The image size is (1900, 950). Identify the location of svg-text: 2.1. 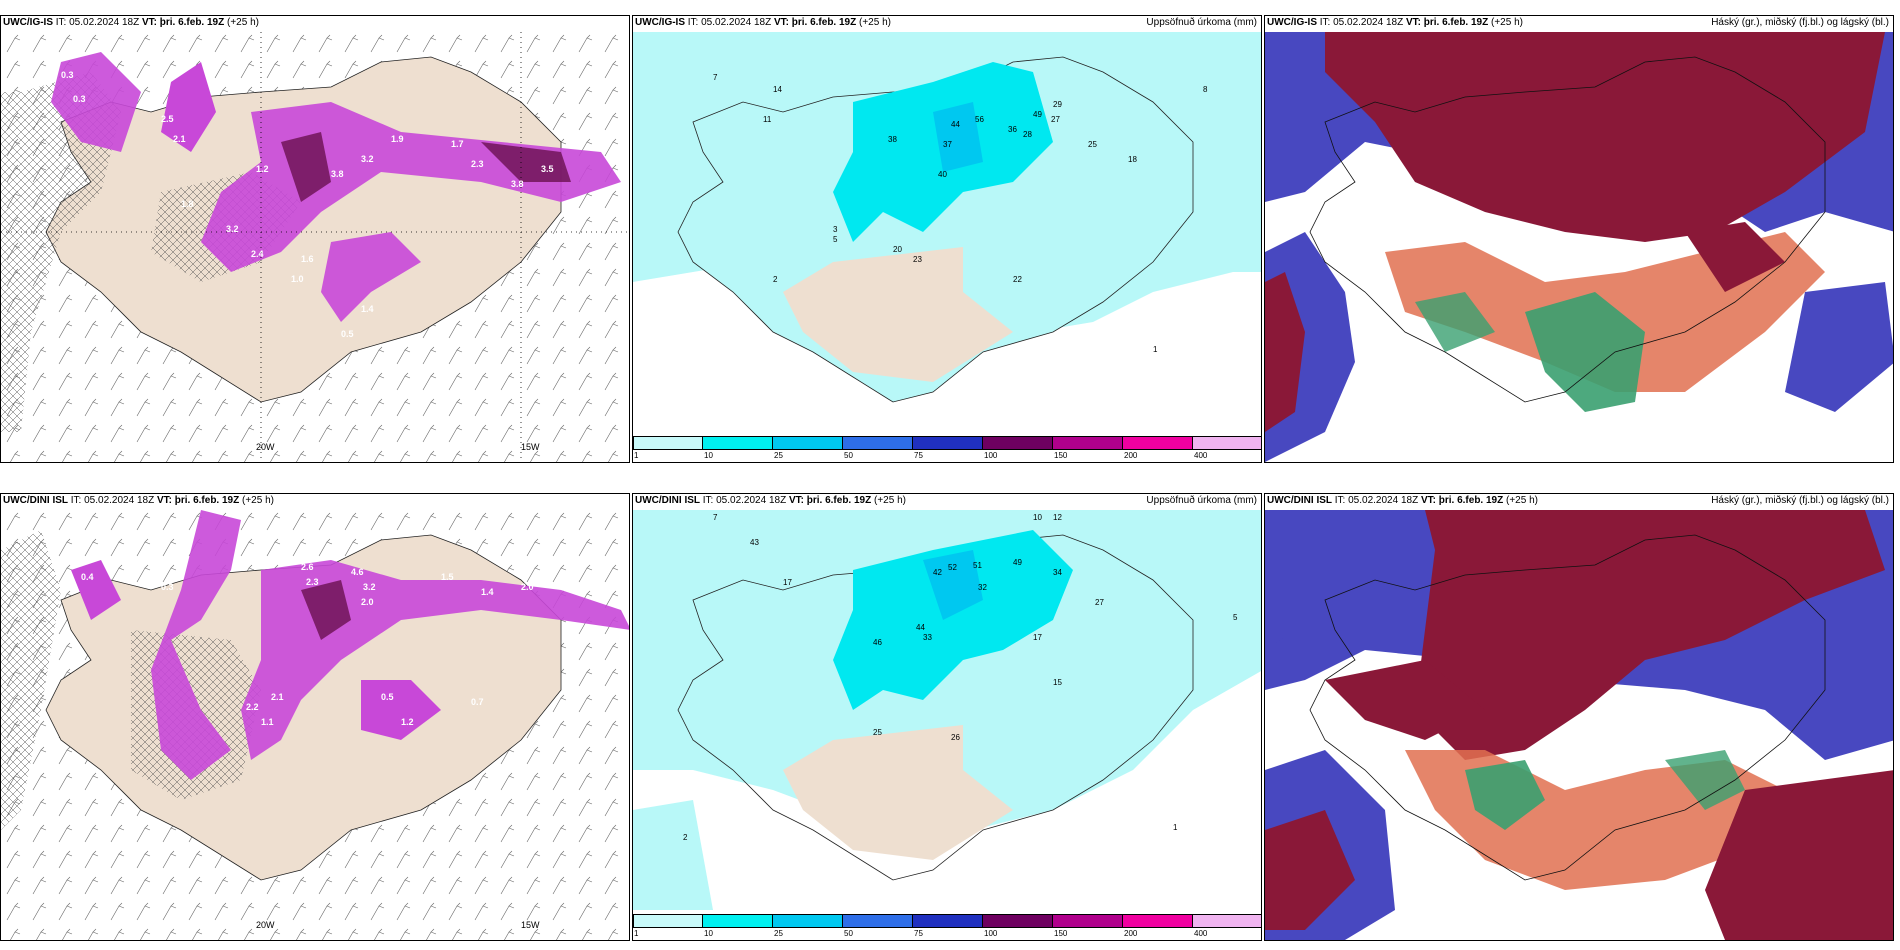
(179, 139).